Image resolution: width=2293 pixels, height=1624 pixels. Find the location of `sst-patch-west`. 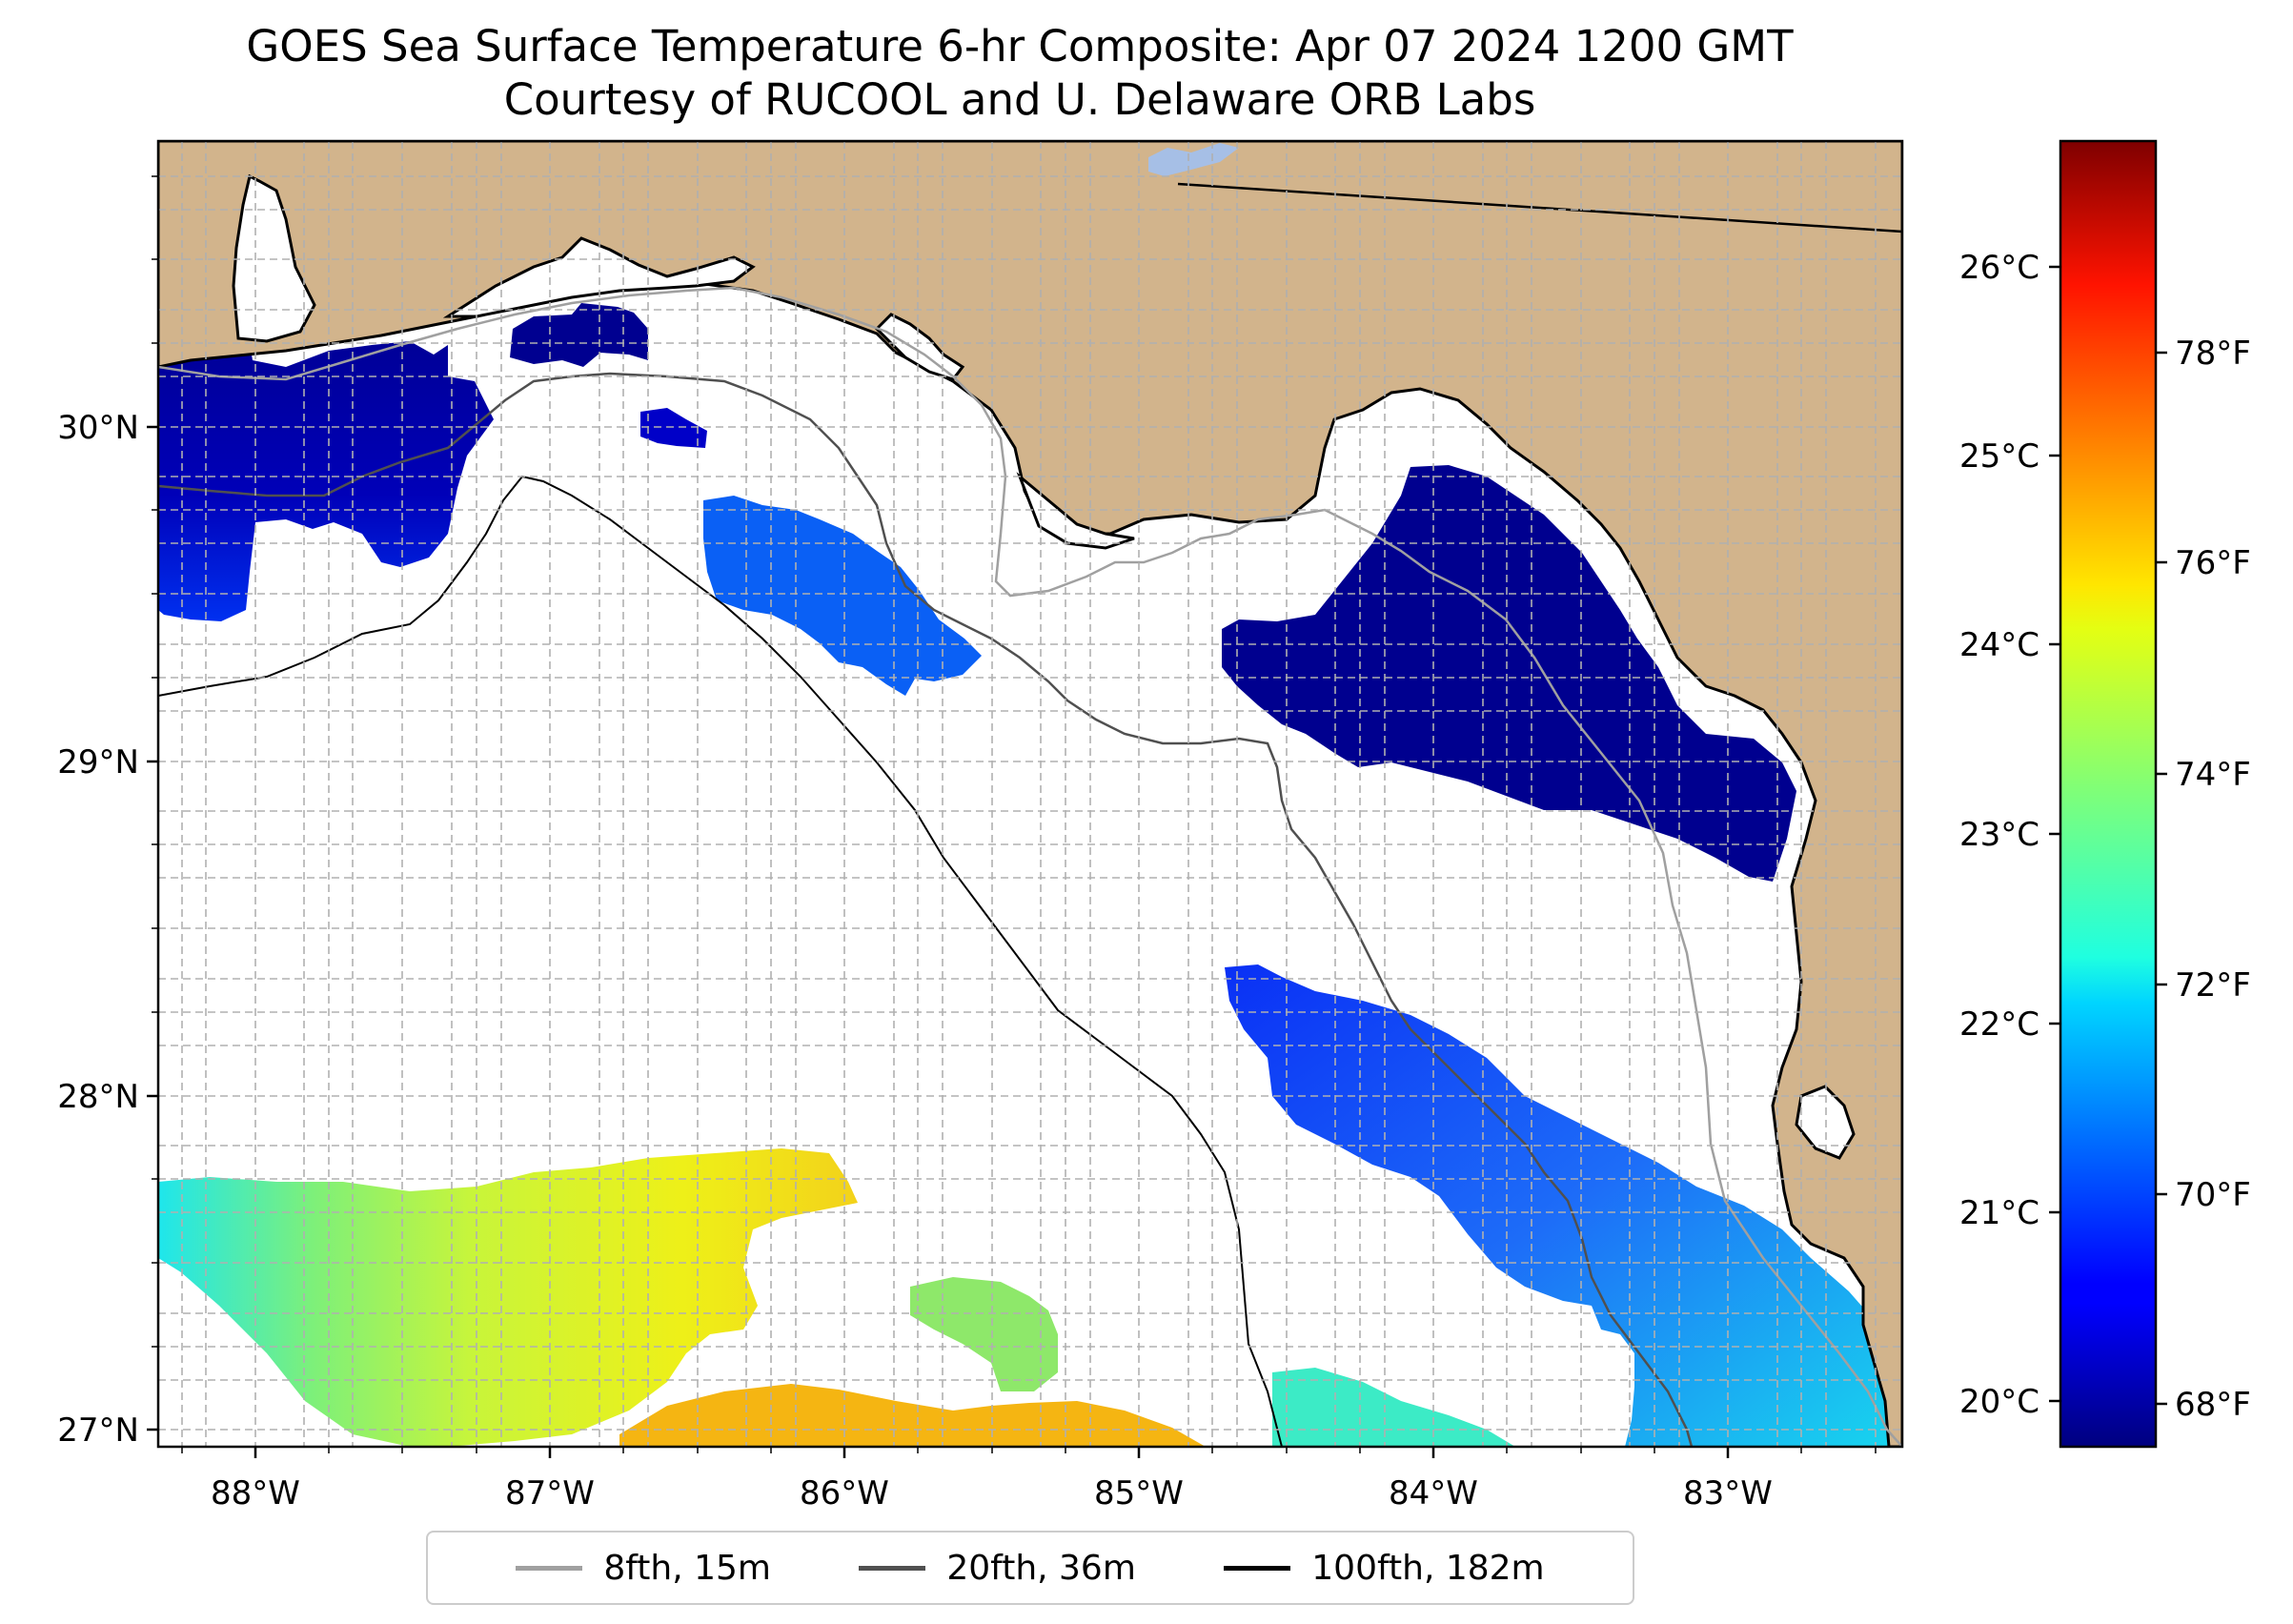

sst-patch-west is located at coordinates (326, 462).